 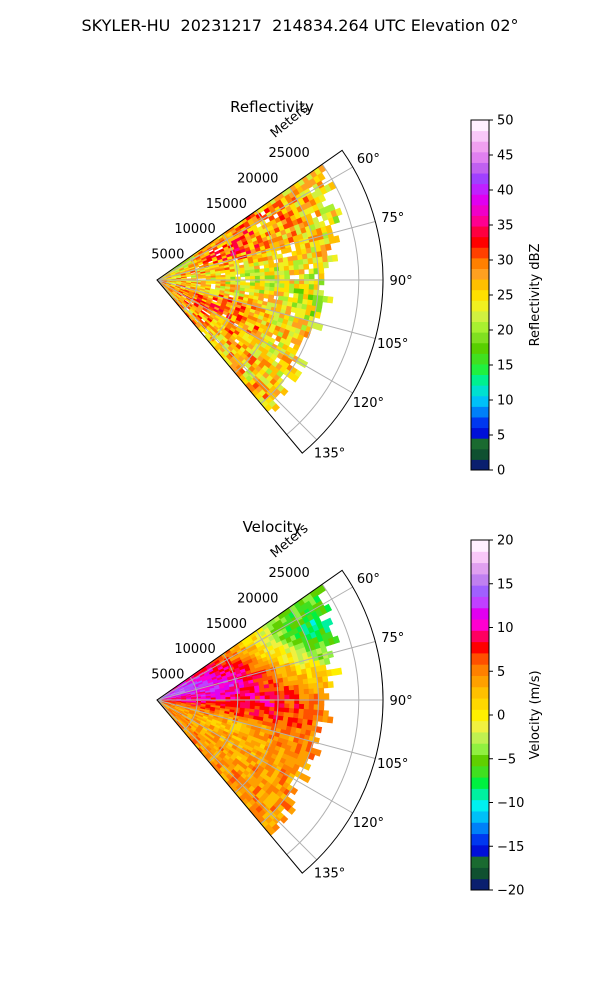 What do you see at coordinates (505, 584) in the screenshot?
I see `colorbar-tick-label: 15` at bounding box center [505, 584].